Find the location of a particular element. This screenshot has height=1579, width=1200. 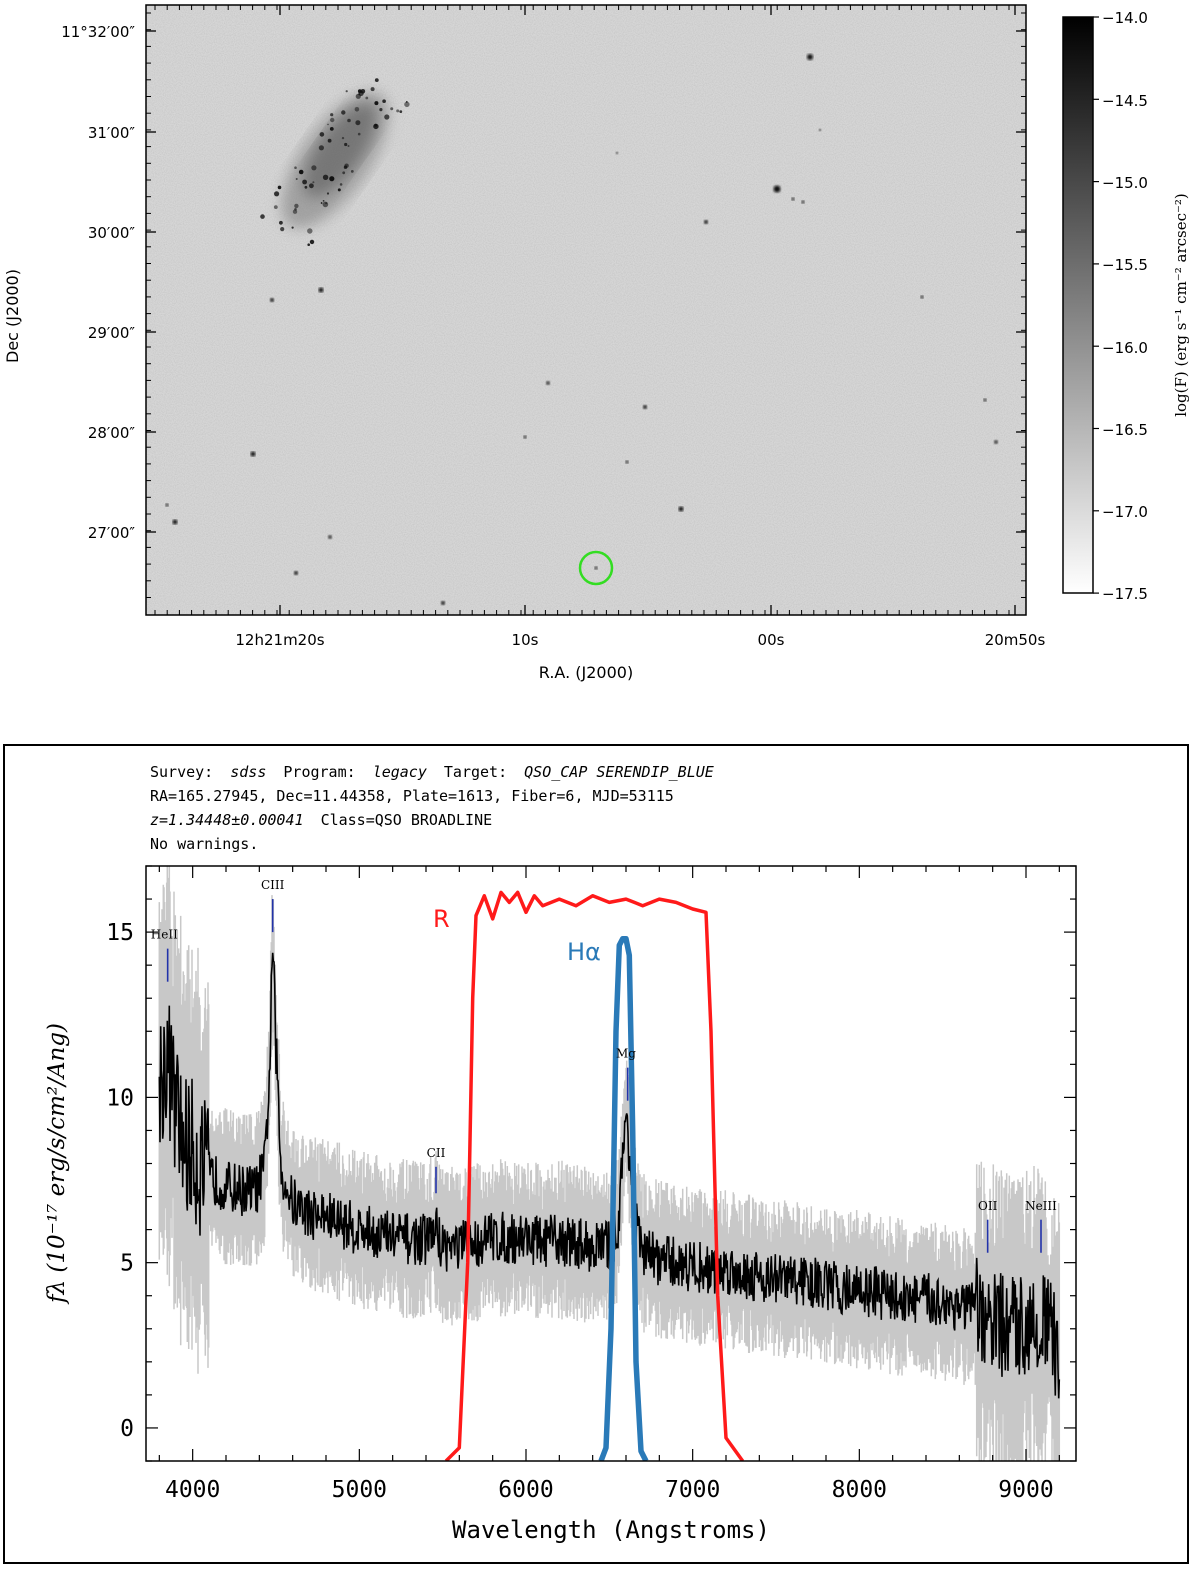

colorbar-tick-label: −17.0 is located at coordinates (1125, 512).